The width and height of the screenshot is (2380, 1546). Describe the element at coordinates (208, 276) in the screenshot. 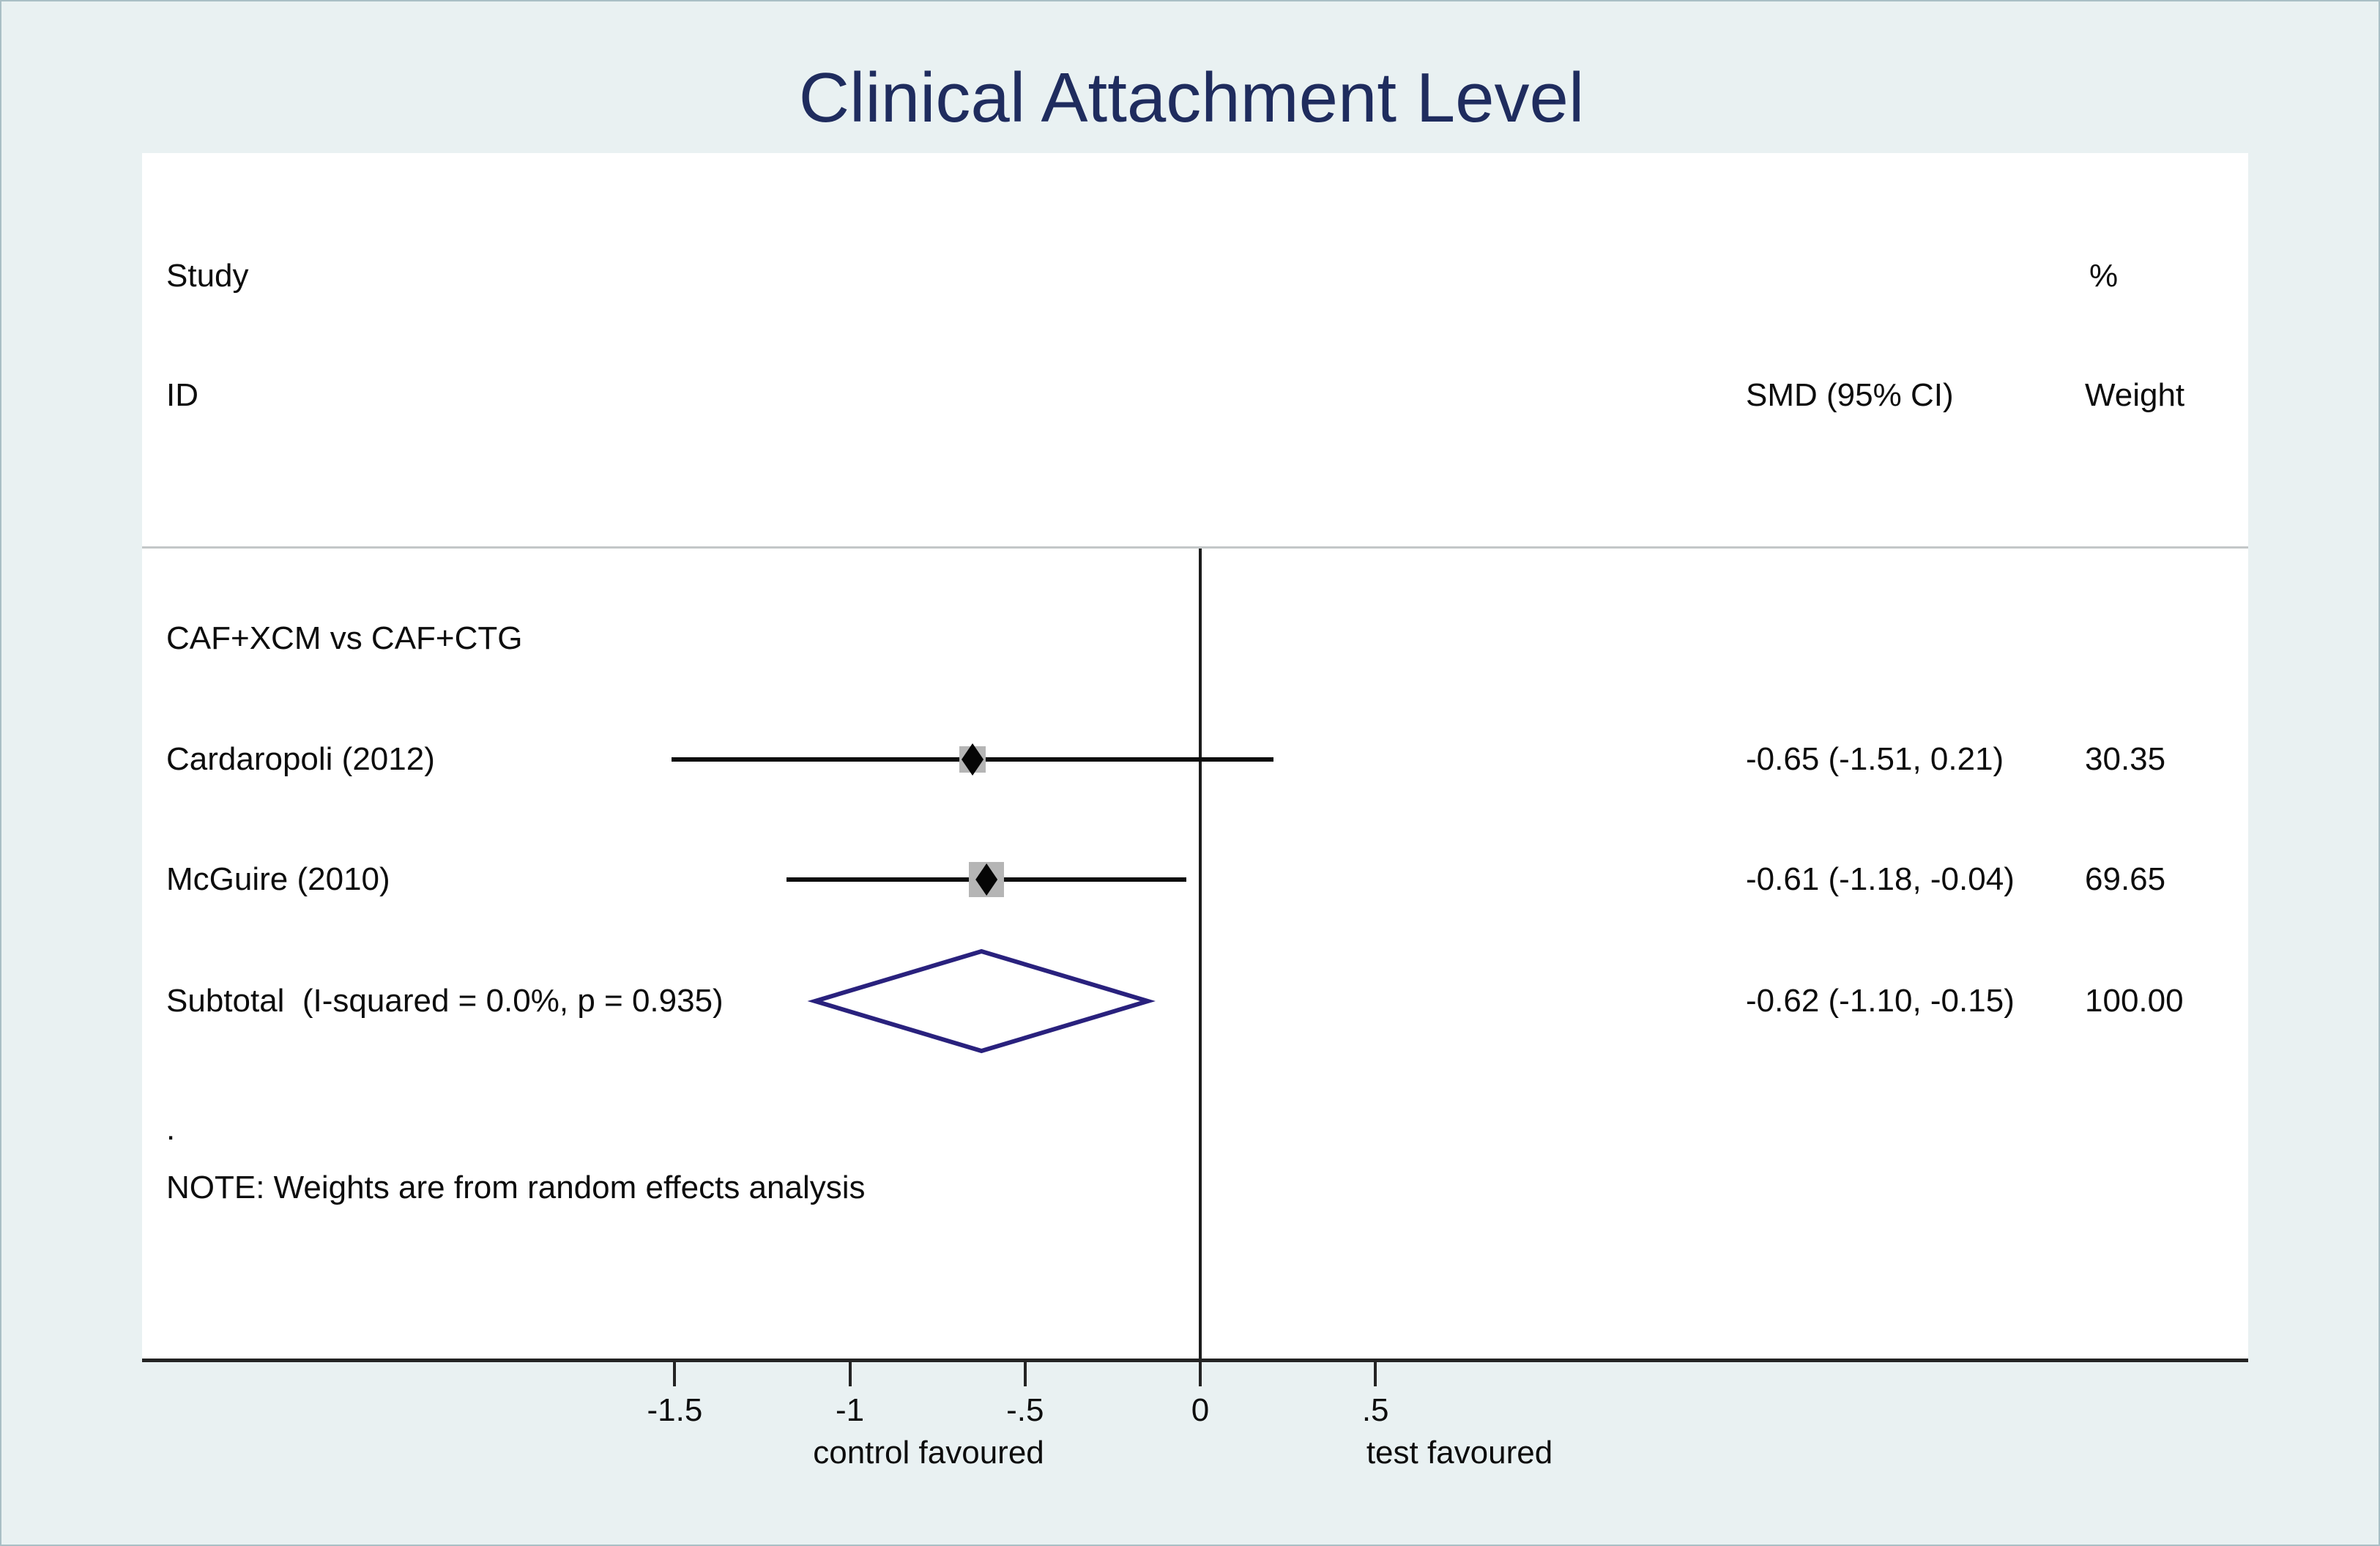

I see `col-header-study: Study` at that location.